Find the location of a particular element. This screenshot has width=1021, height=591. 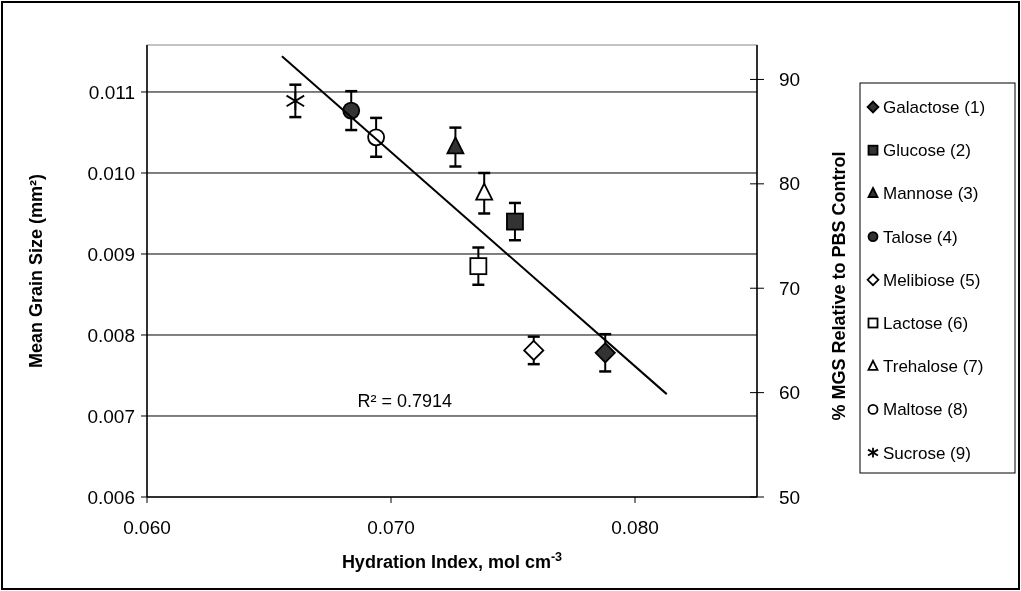

y-tick-label: 0.010 is located at coordinates (111, 173).